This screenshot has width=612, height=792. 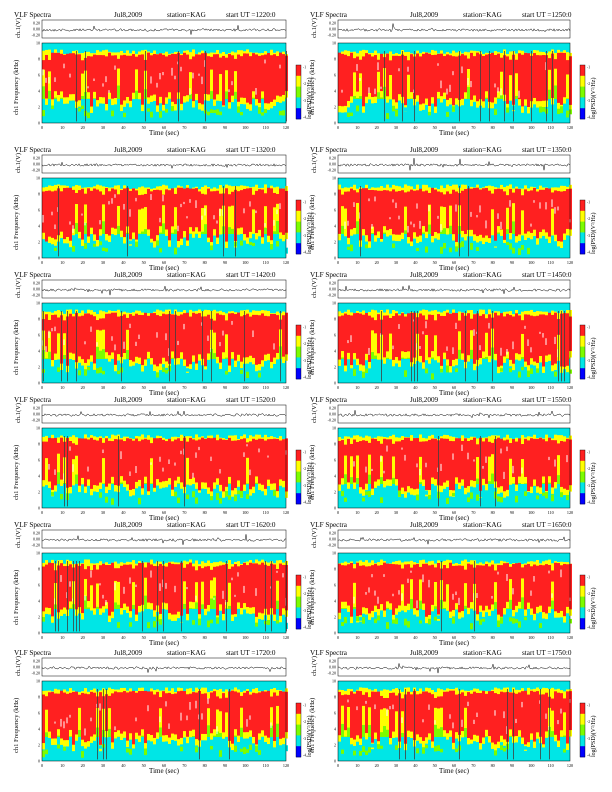 I want to click on freq-tick: 8, so click(x=39, y=697).